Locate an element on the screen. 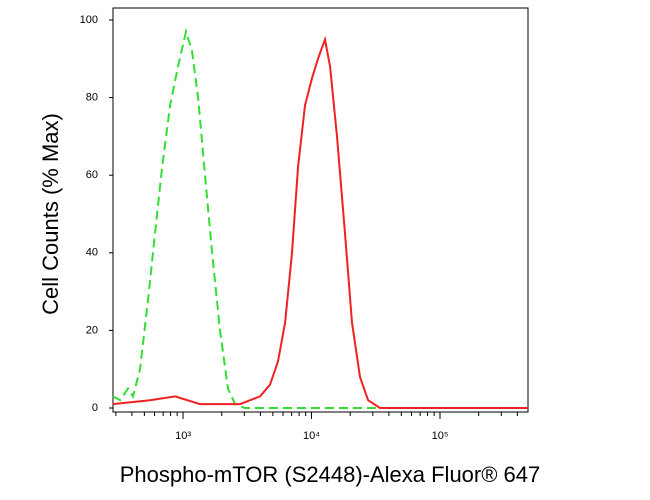 Image resolution: width=650 pixels, height=500 pixels. y-tick-label: 80 is located at coordinates (92, 98).